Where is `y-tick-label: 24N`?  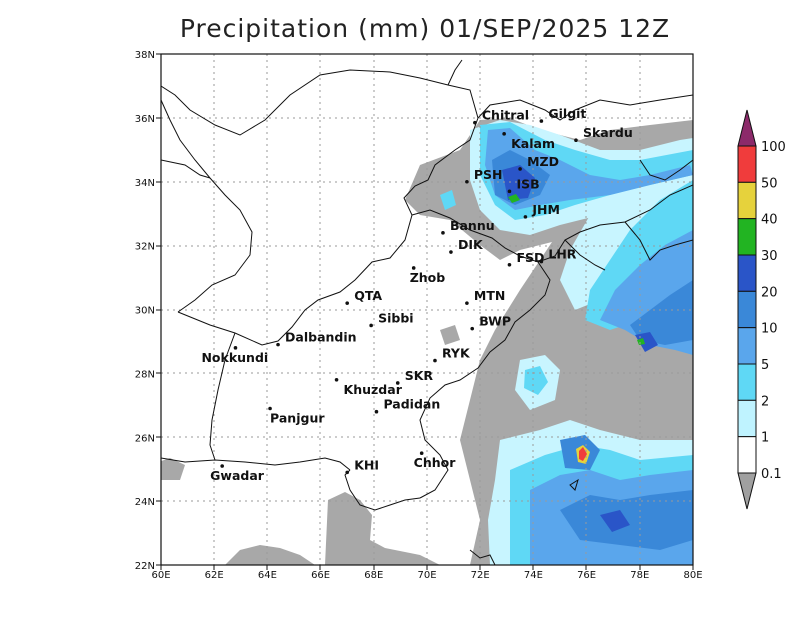 y-tick-label: 24N is located at coordinates (145, 502).